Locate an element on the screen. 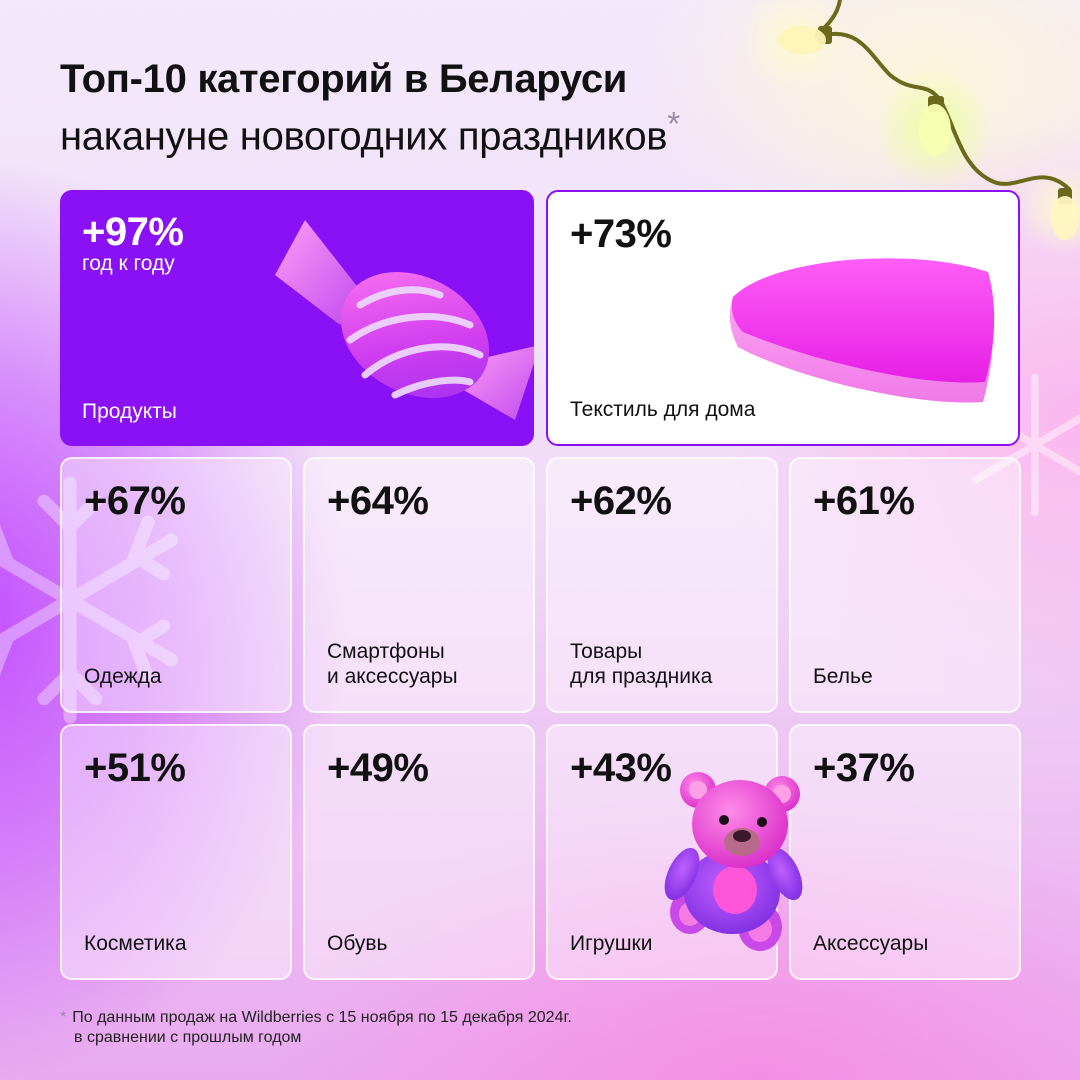 This screenshot has width=1080, height=1080. candy-icon is located at coordinates (404, 320).